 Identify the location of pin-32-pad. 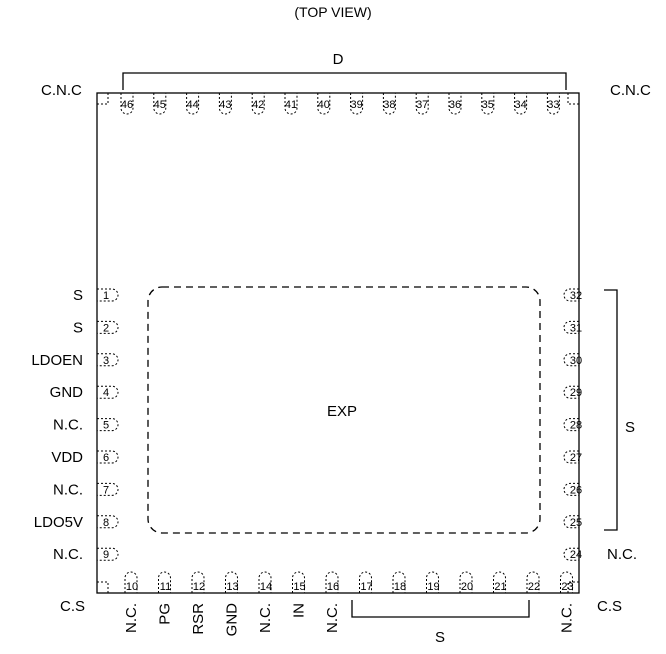
(571, 295).